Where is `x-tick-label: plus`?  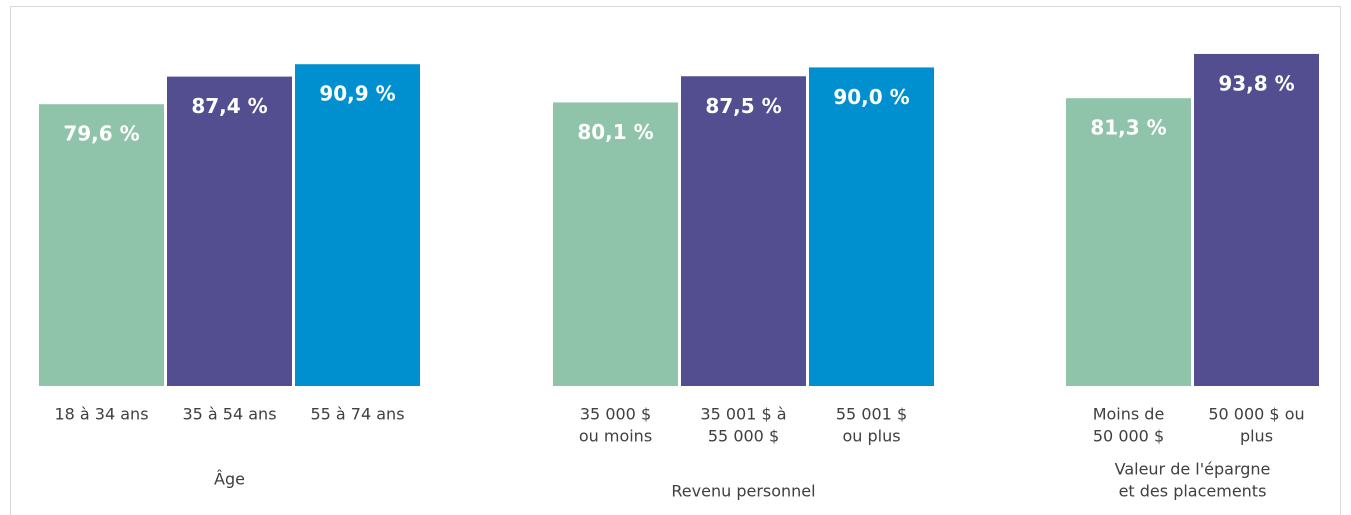
x-tick-label: plus is located at coordinates (1256, 436).